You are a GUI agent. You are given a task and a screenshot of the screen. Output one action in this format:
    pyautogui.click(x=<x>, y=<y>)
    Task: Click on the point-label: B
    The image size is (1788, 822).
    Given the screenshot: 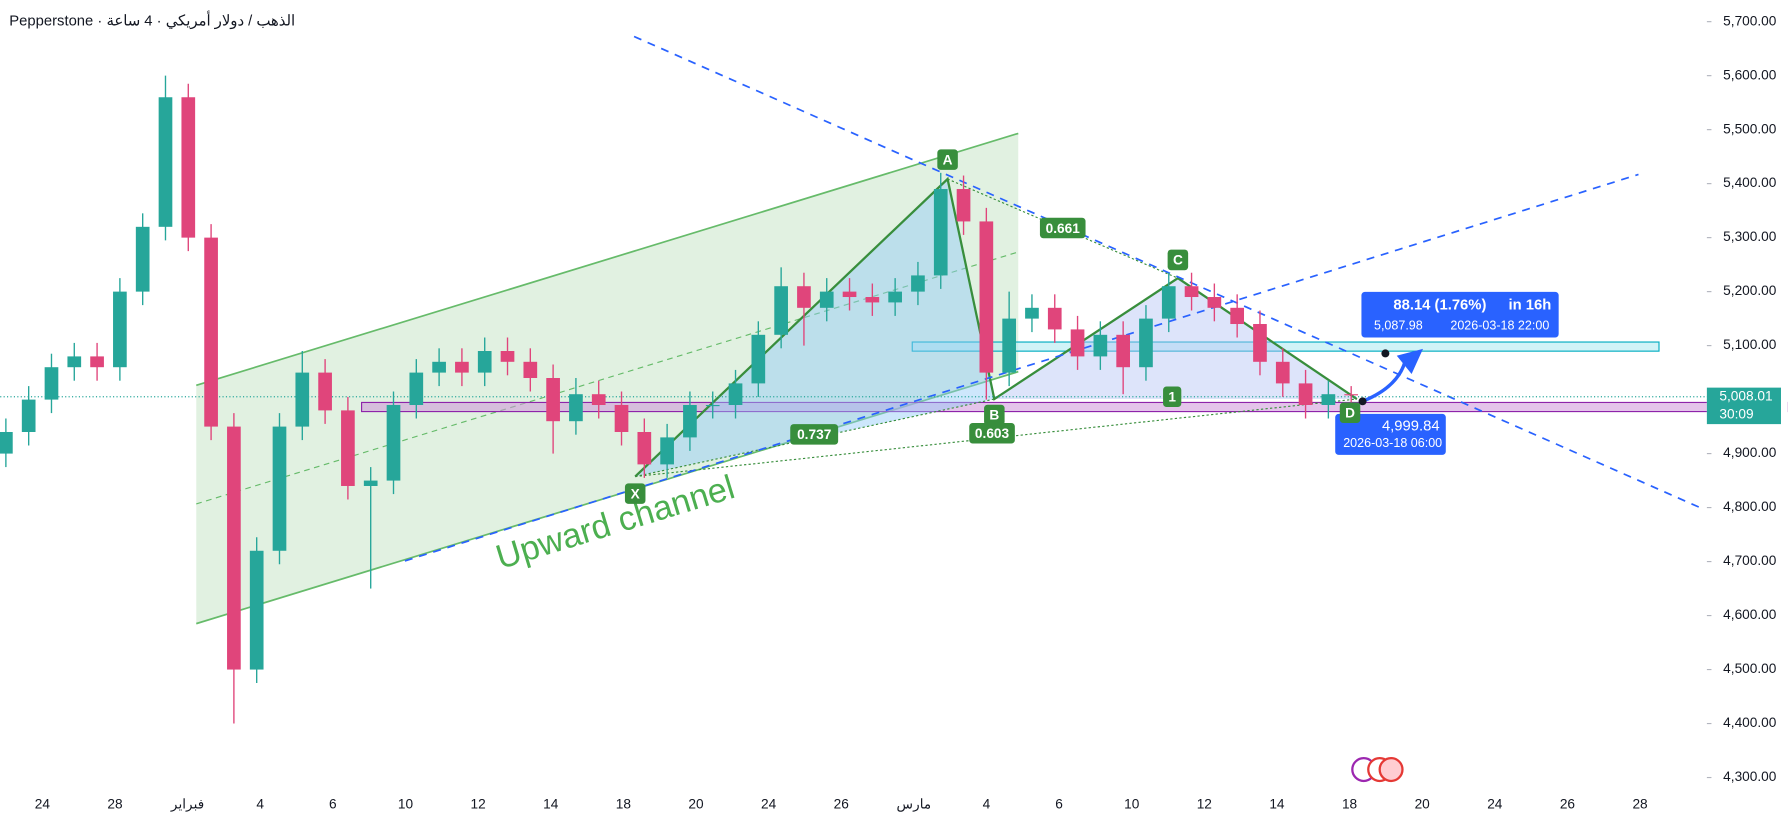 What is the action you would take?
    pyautogui.click(x=994, y=415)
    